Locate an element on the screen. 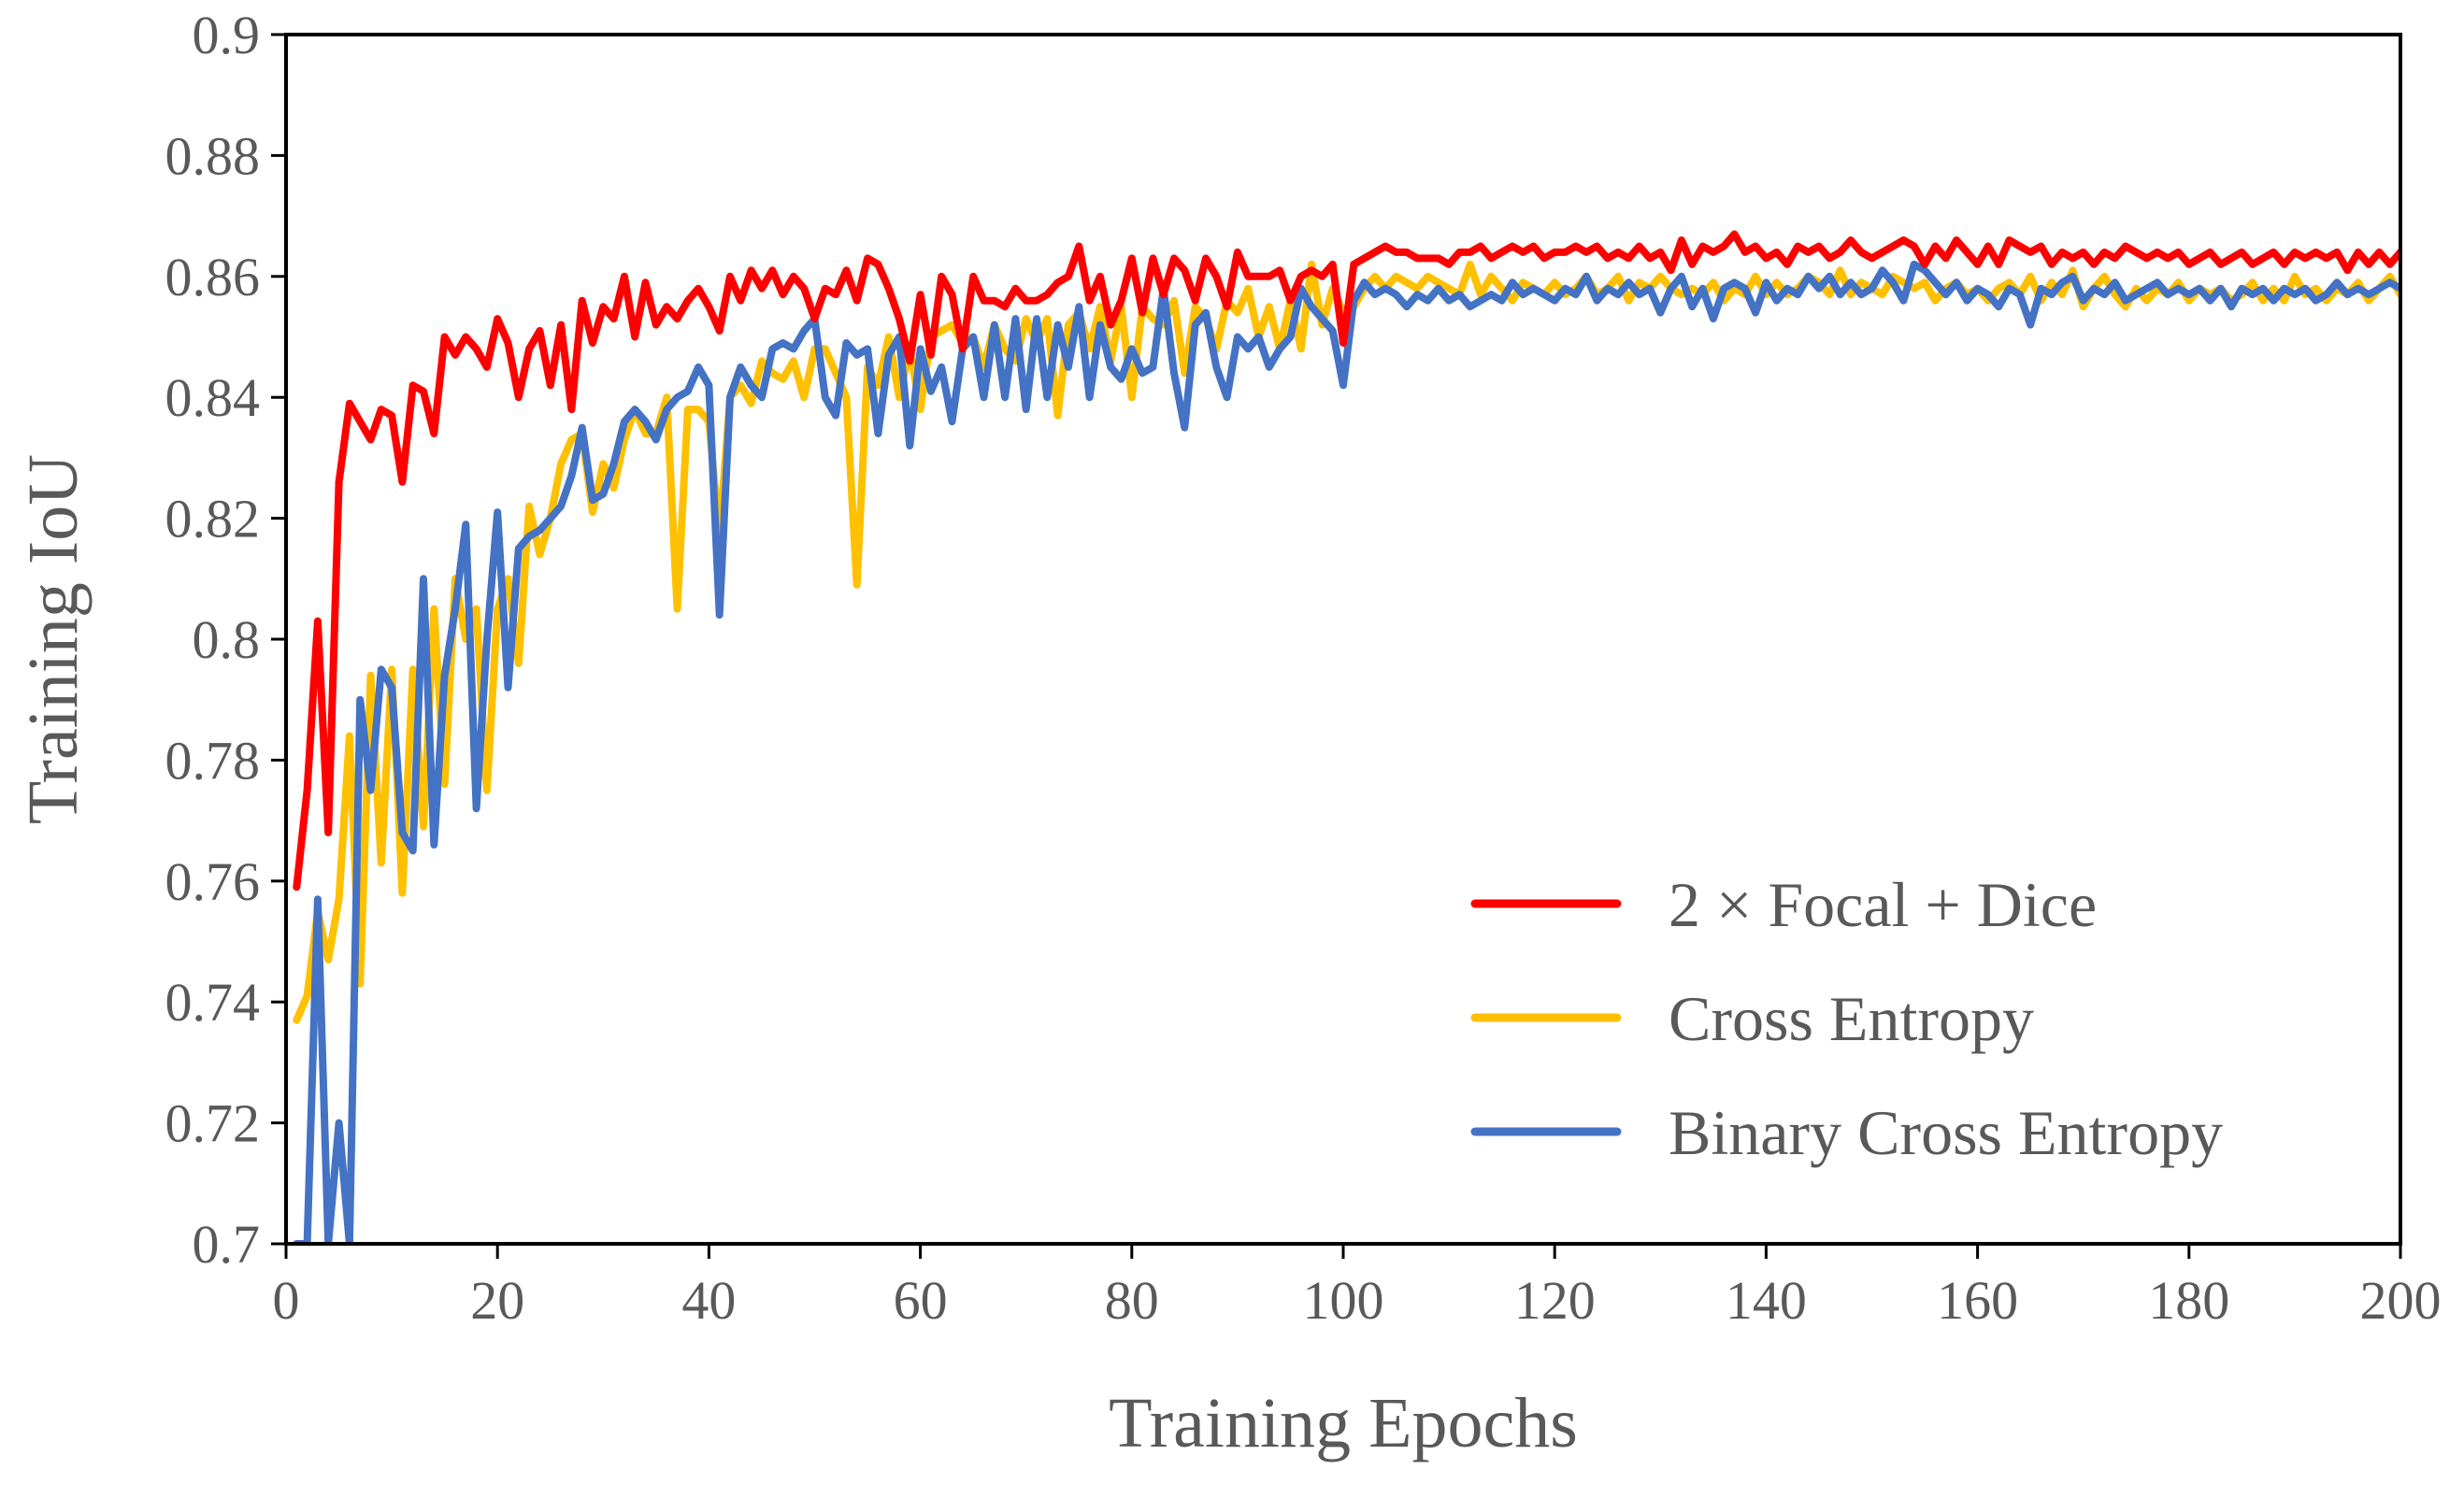 The height and width of the screenshot is (1498, 2464). y-tick-label: 0.74 is located at coordinates (213, 1002).